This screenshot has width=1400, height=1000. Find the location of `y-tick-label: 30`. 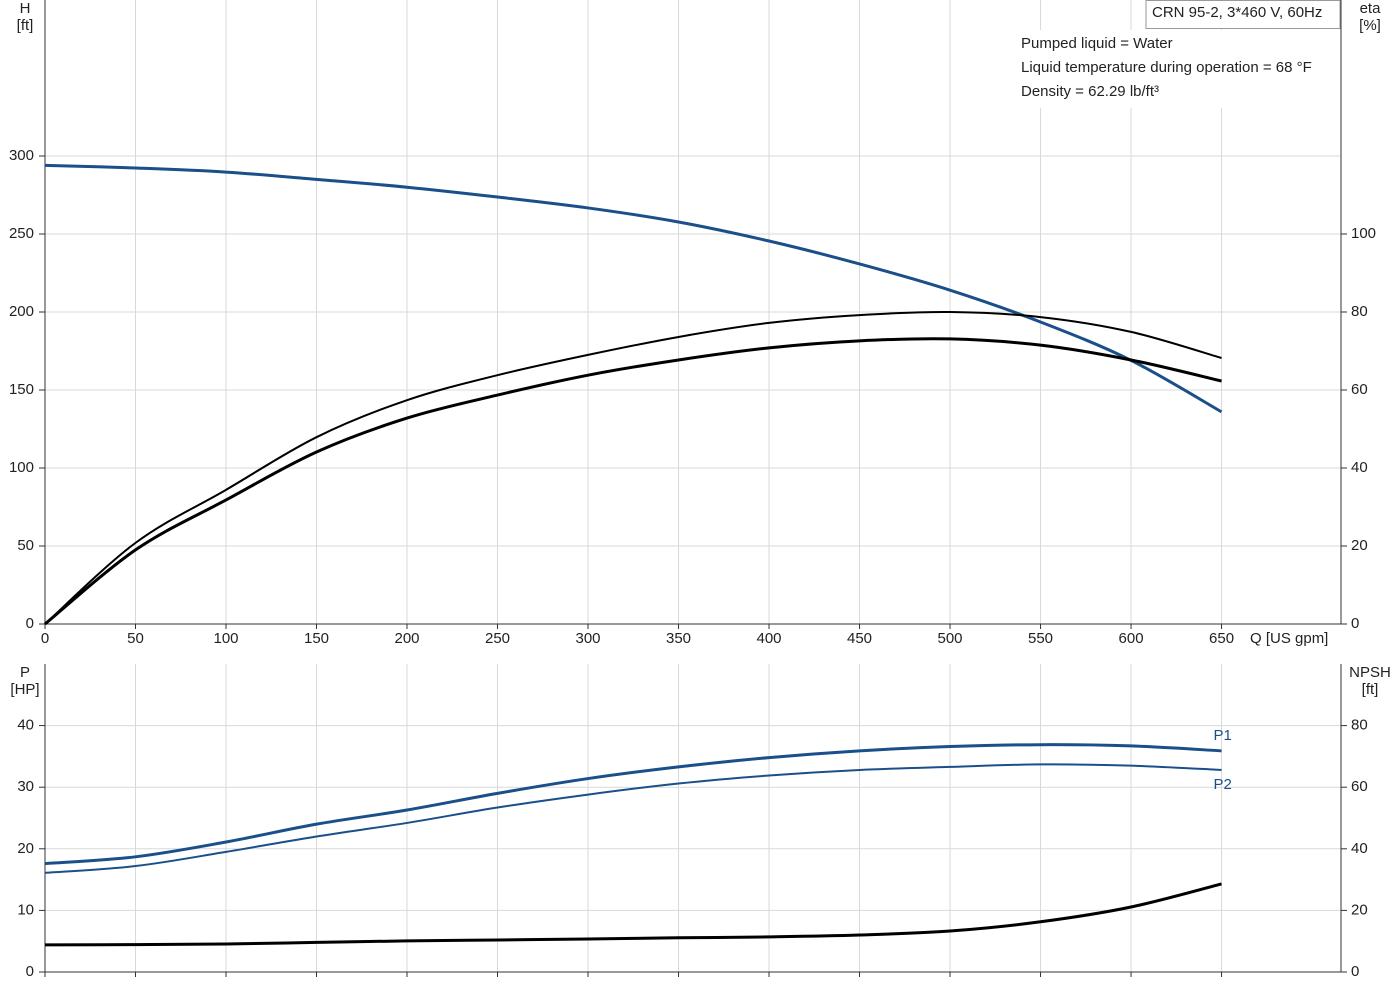

y-tick-label: 30 is located at coordinates (25, 786).